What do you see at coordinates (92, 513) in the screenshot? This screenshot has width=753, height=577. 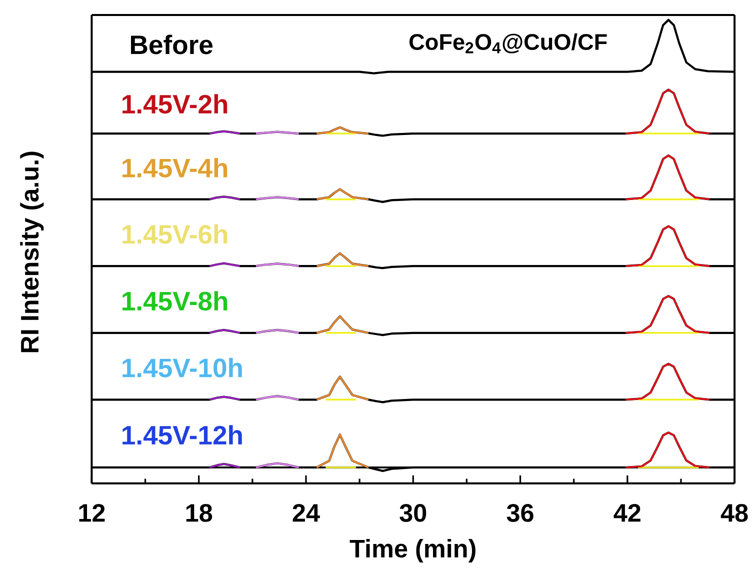 I see `x-tick-label: 12` at bounding box center [92, 513].